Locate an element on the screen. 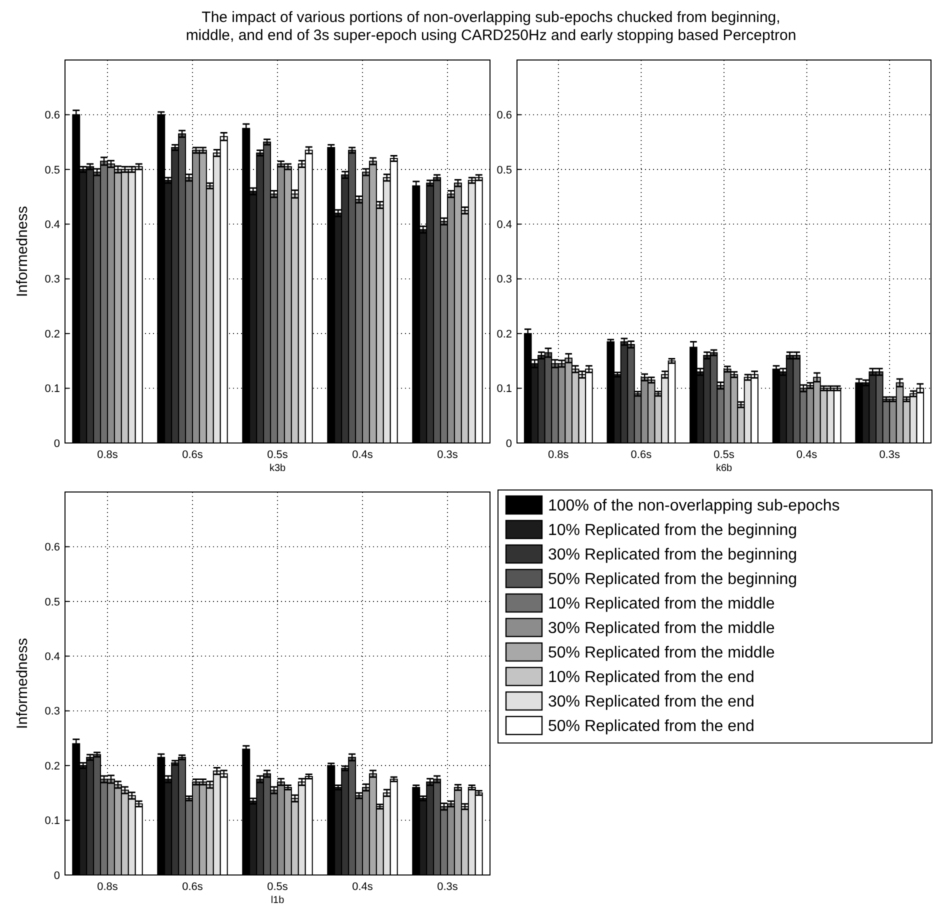 This screenshot has height=915, width=942. legend-label: 50% Replicated from the middle is located at coordinates (661, 653).